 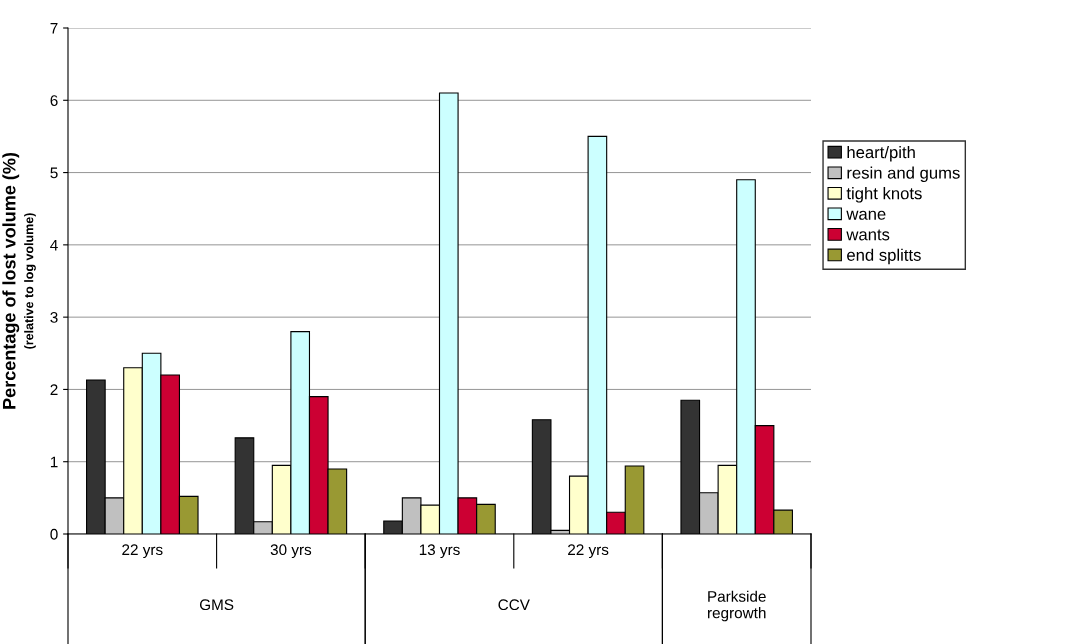 I want to click on legend-label: end splitts, so click(x=884, y=256).